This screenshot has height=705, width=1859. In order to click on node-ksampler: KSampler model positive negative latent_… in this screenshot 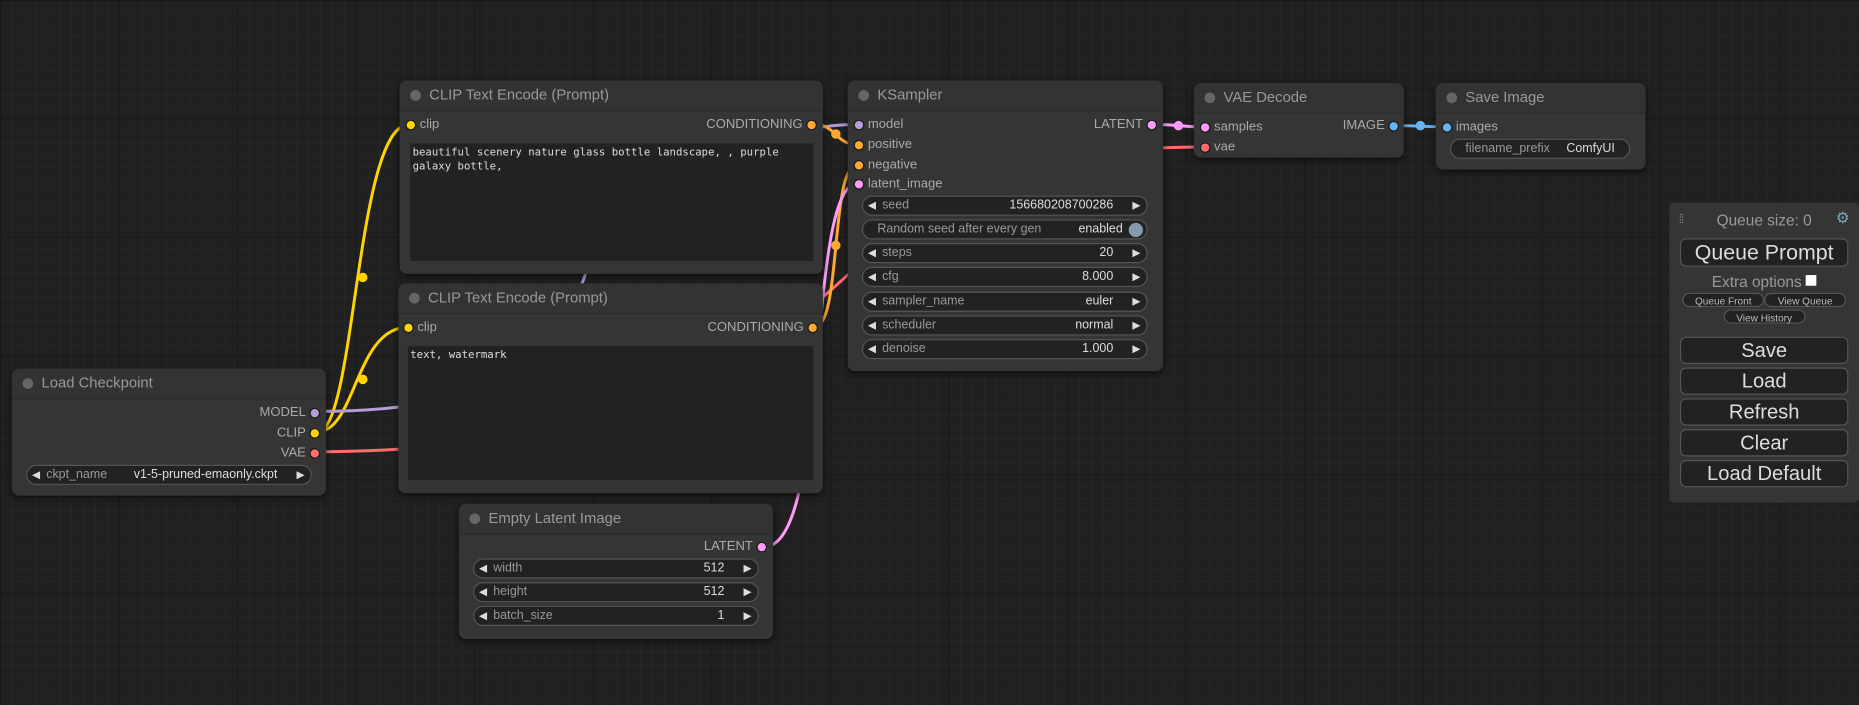, I will do `click(1005, 226)`.